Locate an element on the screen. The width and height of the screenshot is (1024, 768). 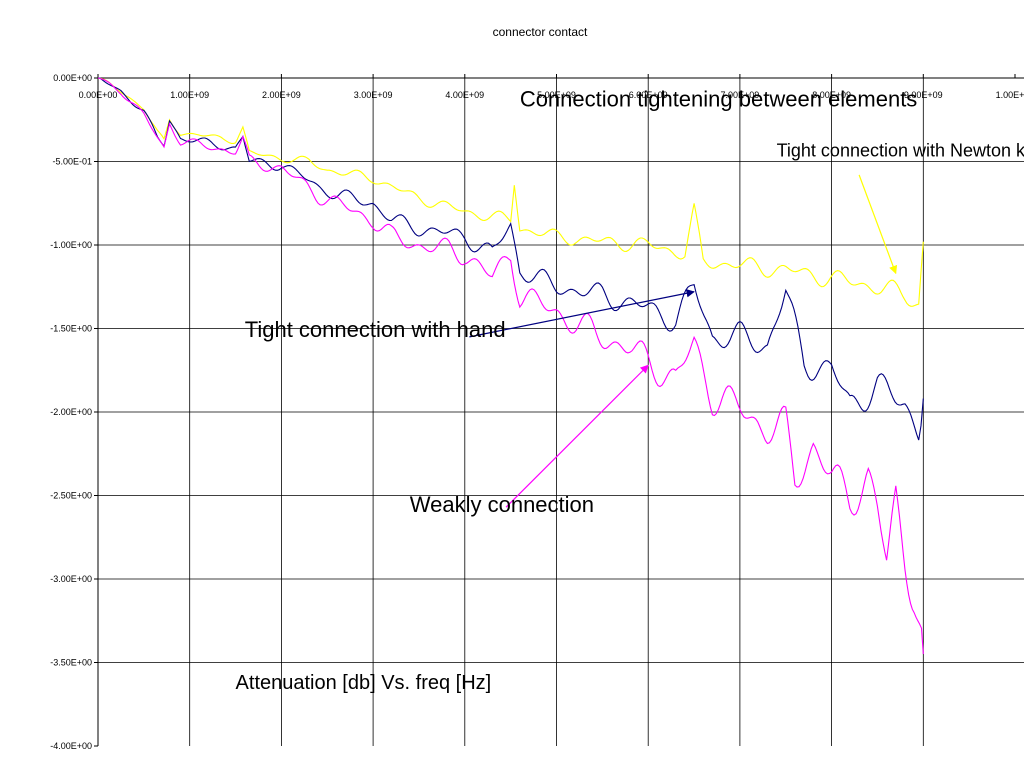
annotation-label: Attenuation [db] Vs. freq [Hz] is located at coordinates (364, 683).